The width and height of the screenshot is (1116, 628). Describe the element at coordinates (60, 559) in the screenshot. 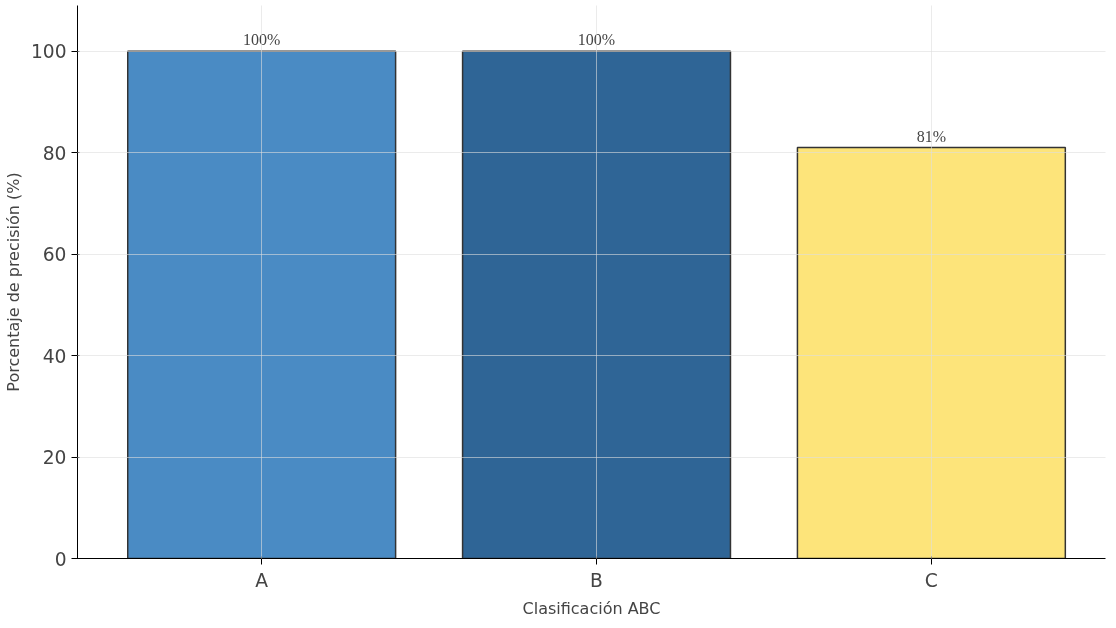

I see `y-tick-label: 0` at that location.